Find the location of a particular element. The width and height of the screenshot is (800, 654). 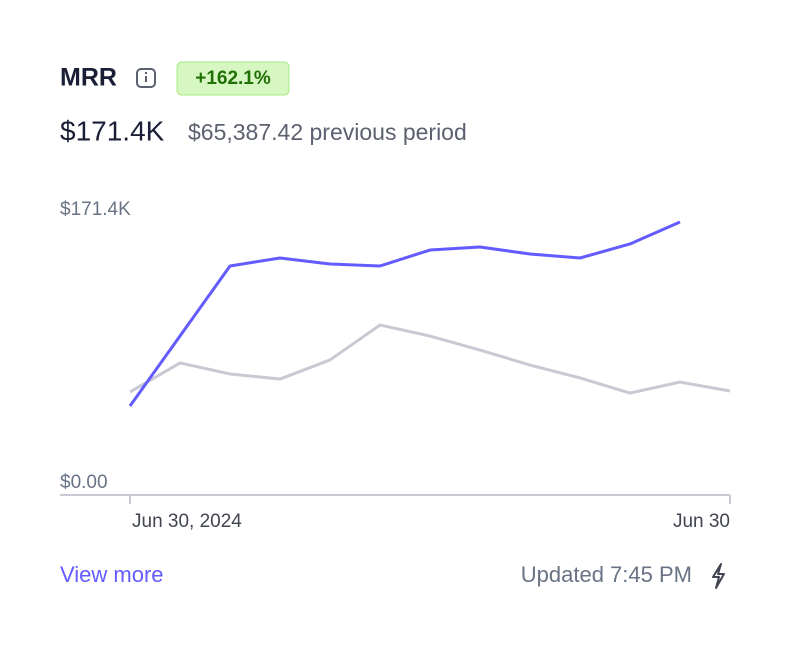

y-tick-label: $171.4K is located at coordinates (95, 209).